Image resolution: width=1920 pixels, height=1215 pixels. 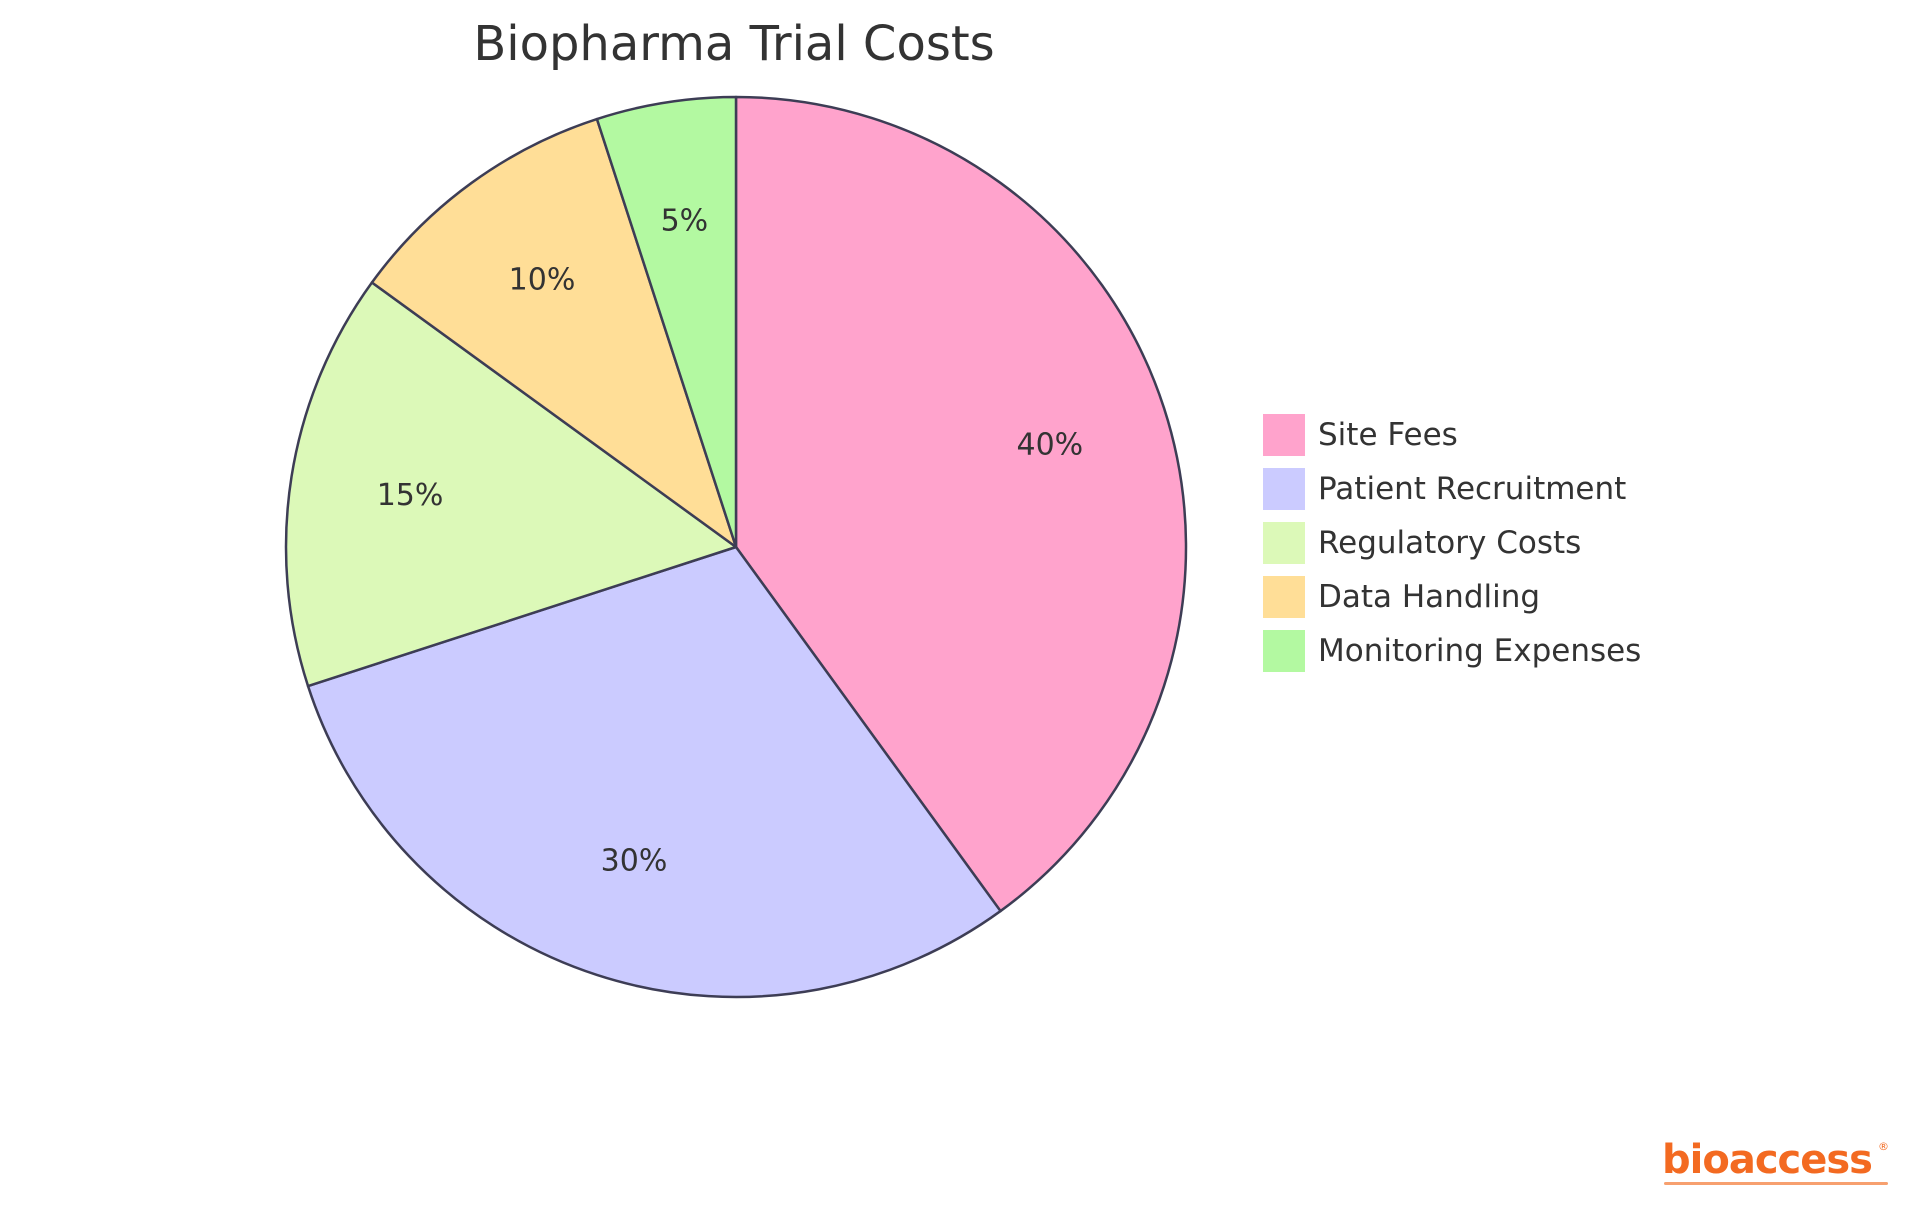 I want to click on legend-label-regulatory-costs: Regulatory Costs, so click(x=1449, y=543).